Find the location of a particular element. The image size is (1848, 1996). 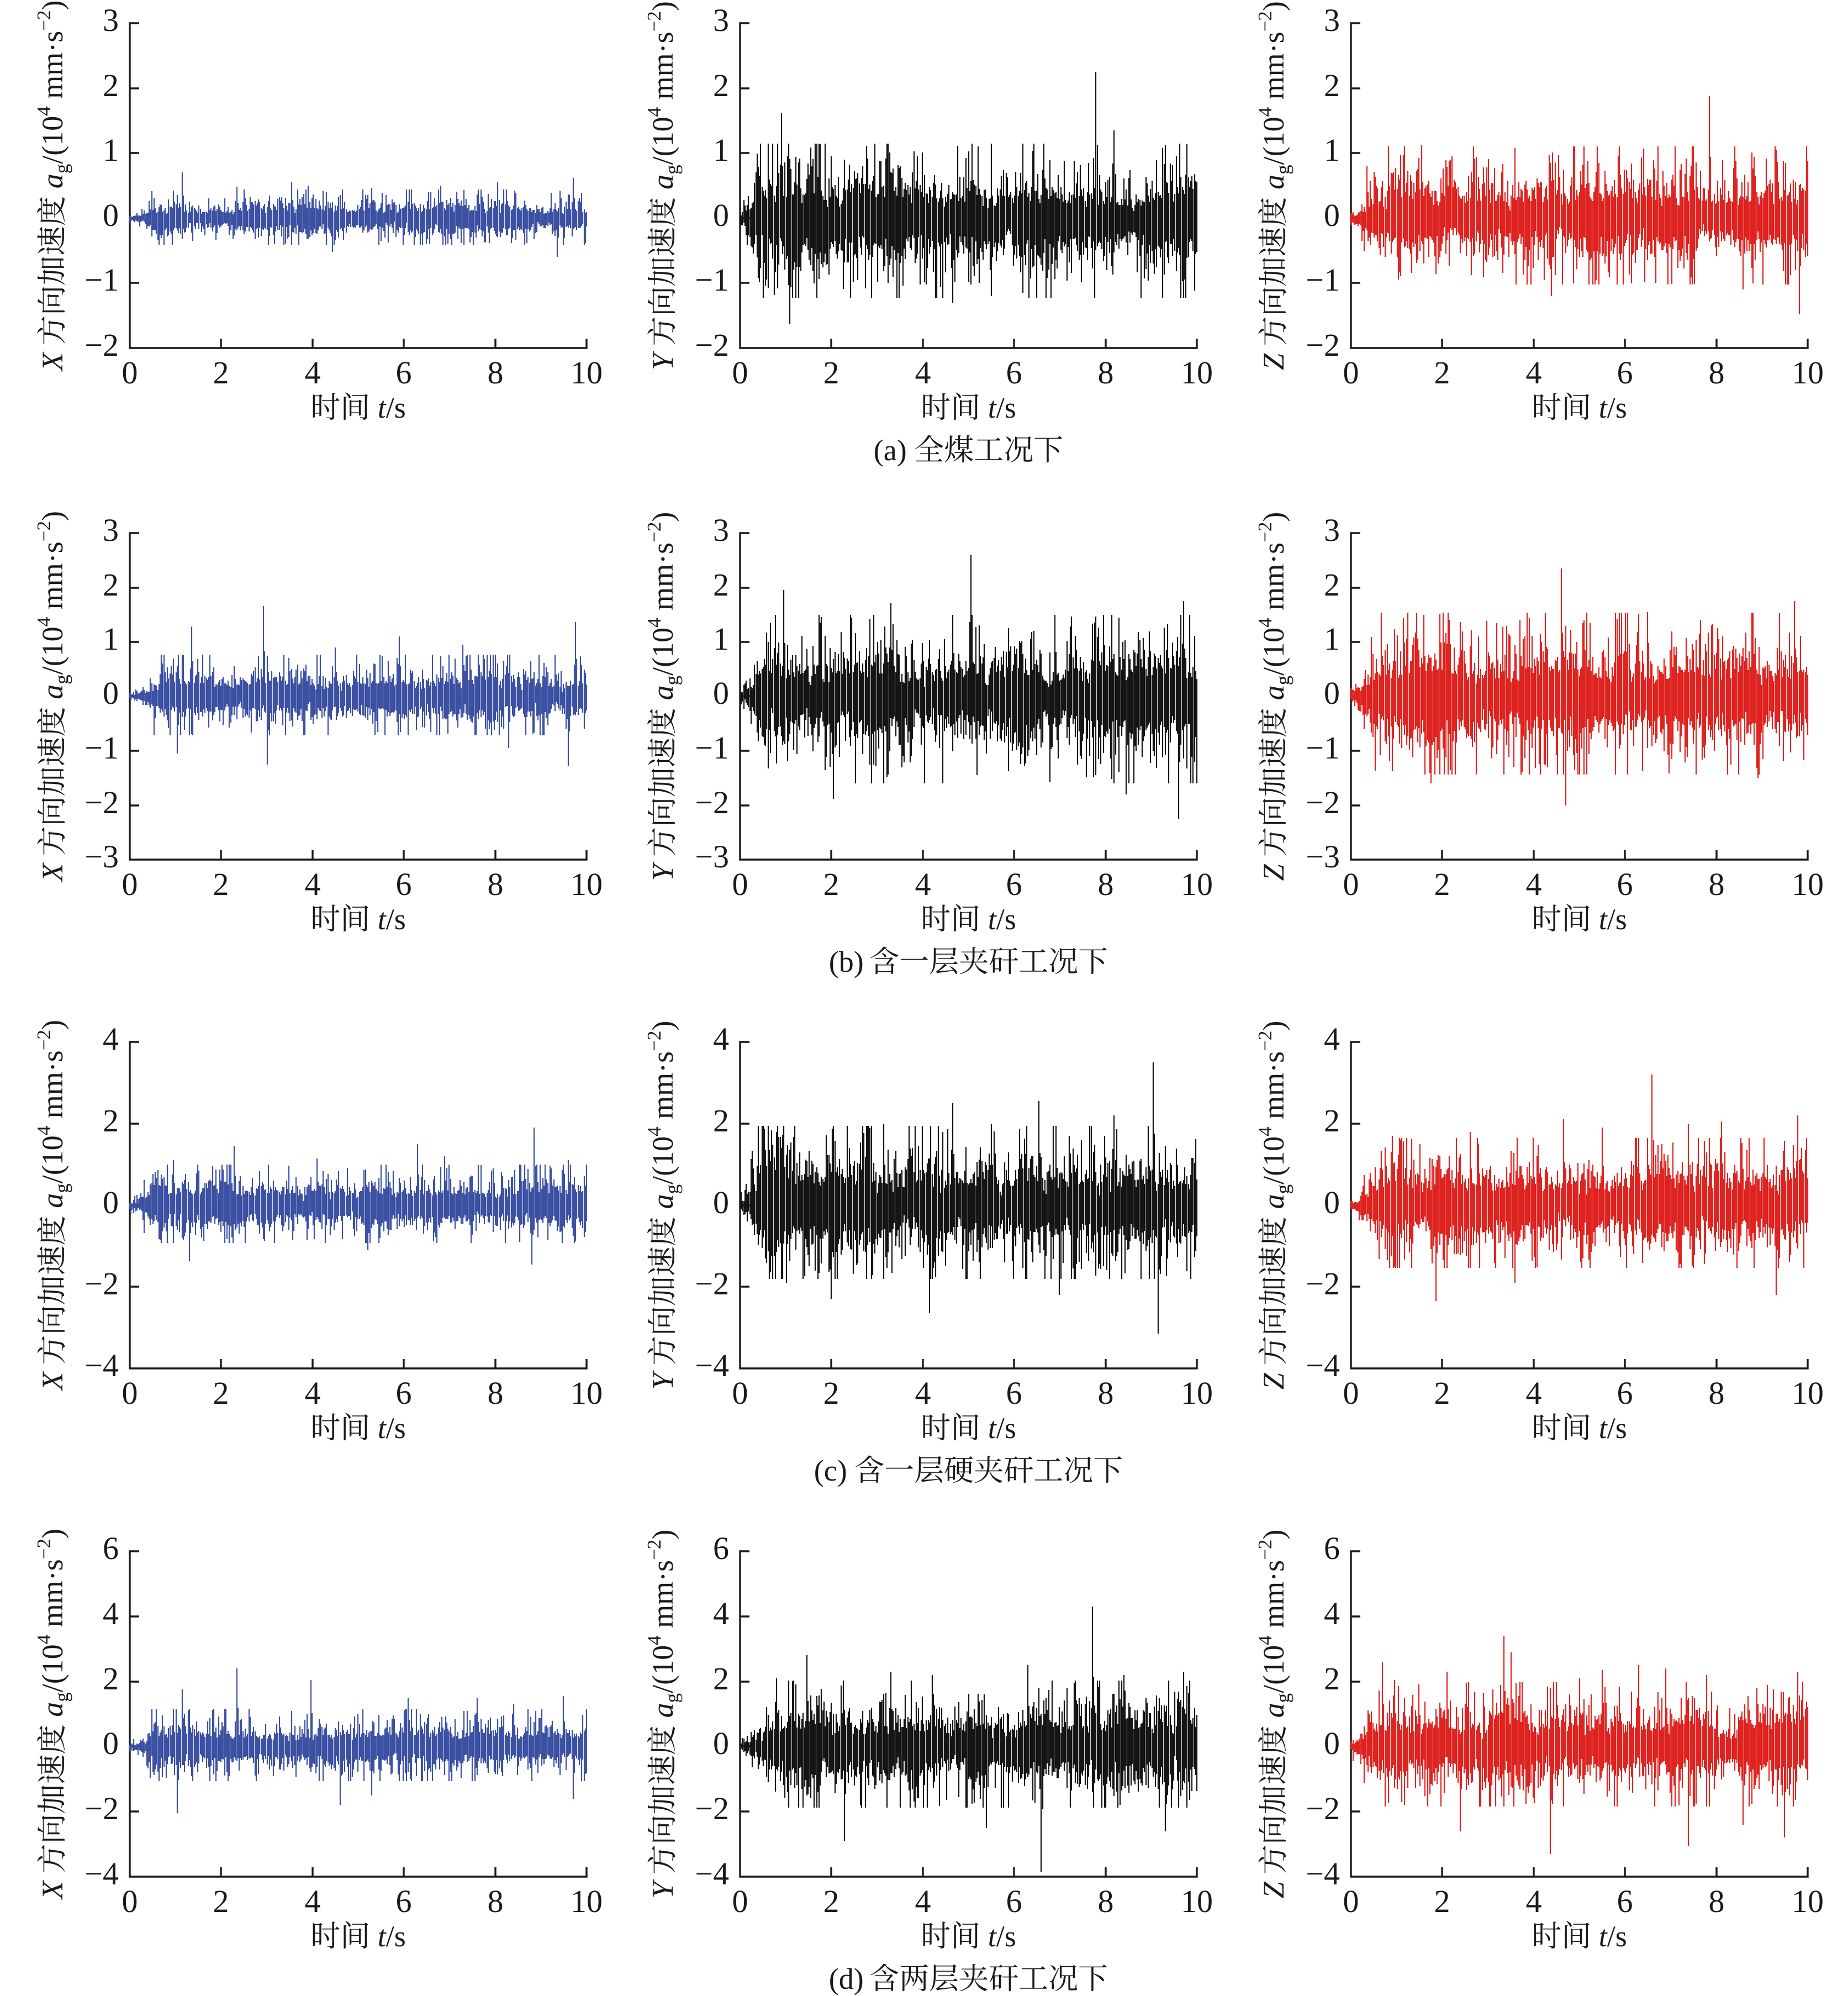

svg-text: −4 is located at coordinates (102, 1365).